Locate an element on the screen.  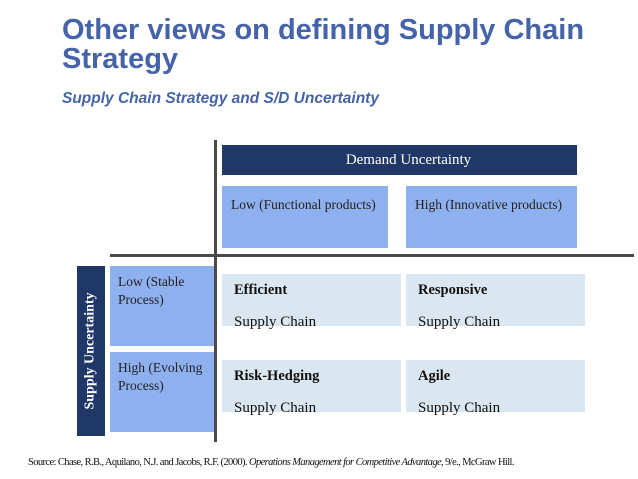
source-suffix: , 9/e., McGraw Hill. is located at coordinates (477, 462).